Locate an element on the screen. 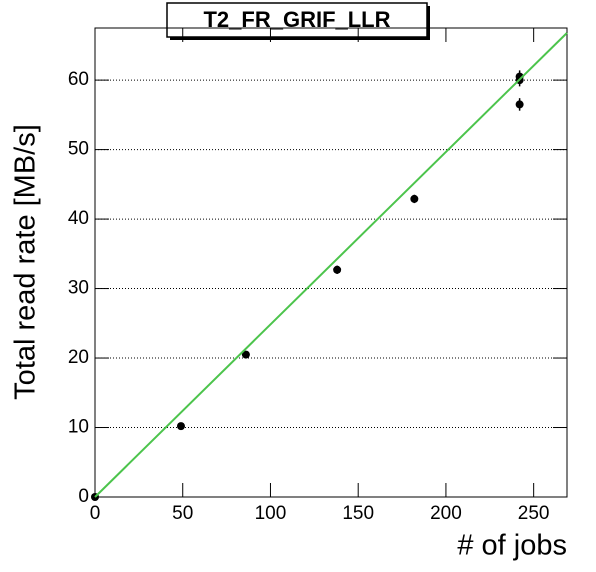 This screenshot has height=572, width=596. y-axis-title: Total read rate [MB/s] is located at coordinates (26, 262).